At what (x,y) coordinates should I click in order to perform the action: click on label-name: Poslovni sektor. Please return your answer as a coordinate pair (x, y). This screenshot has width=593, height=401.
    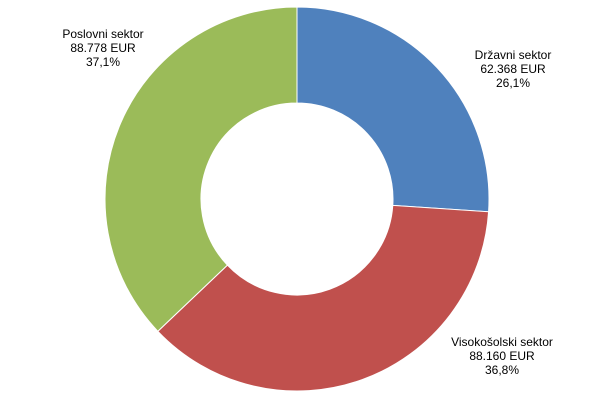
    Looking at the image, I should click on (103, 34).